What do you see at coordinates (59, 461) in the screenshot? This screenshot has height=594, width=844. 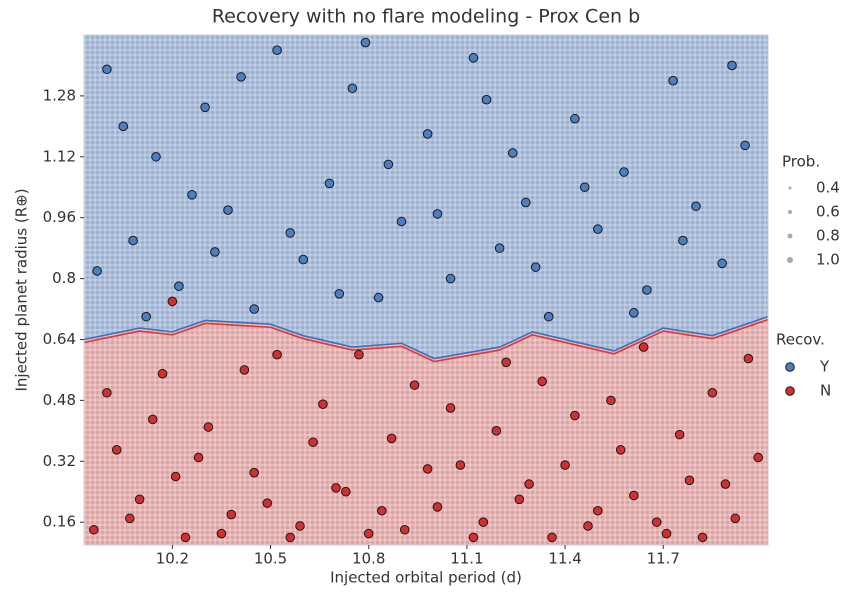 I see `y-tick-label: 0.32` at bounding box center [59, 461].